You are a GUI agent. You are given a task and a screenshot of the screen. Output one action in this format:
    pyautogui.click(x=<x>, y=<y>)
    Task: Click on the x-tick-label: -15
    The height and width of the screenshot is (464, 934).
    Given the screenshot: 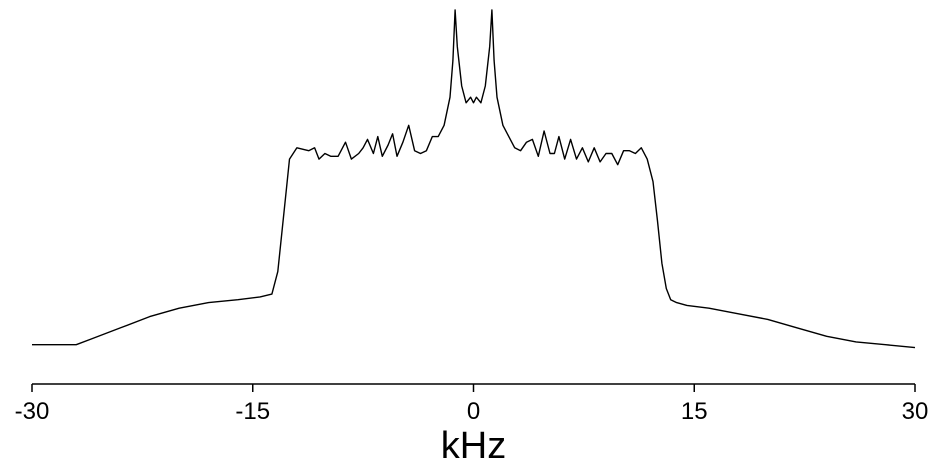 What is the action you would take?
    pyautogui.click(x=252, y=411)
    